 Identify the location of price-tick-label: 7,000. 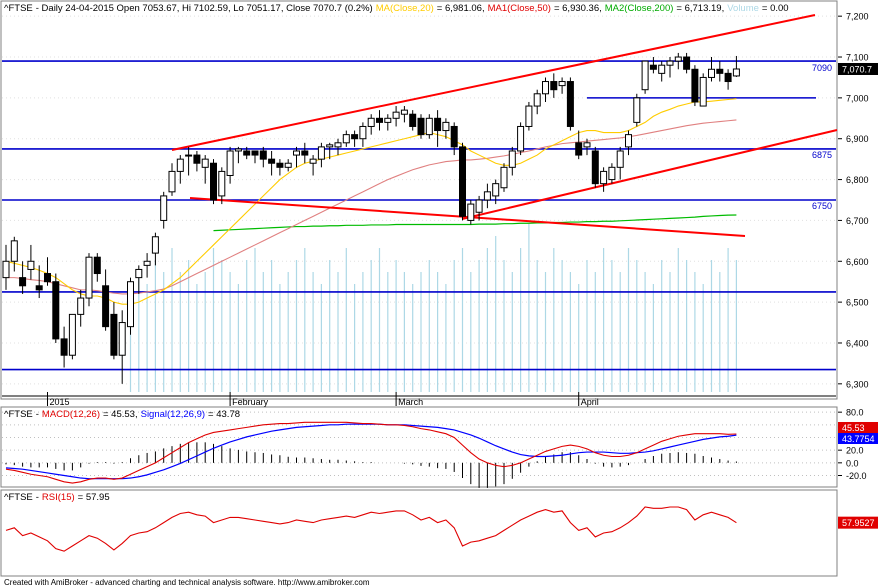
(857, 98).